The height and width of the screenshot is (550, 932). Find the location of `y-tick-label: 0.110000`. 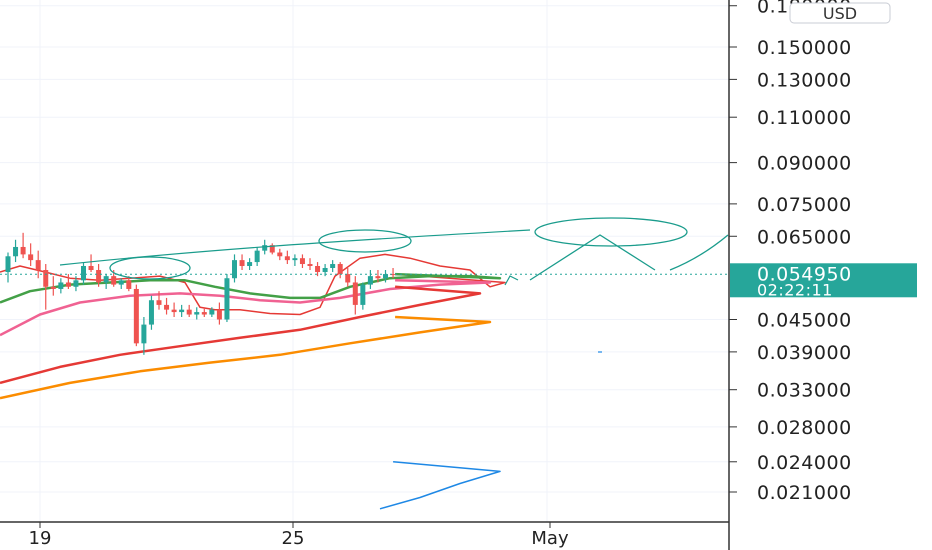

y-tick-label: 0.110000 is located at coordinates (804, 118).